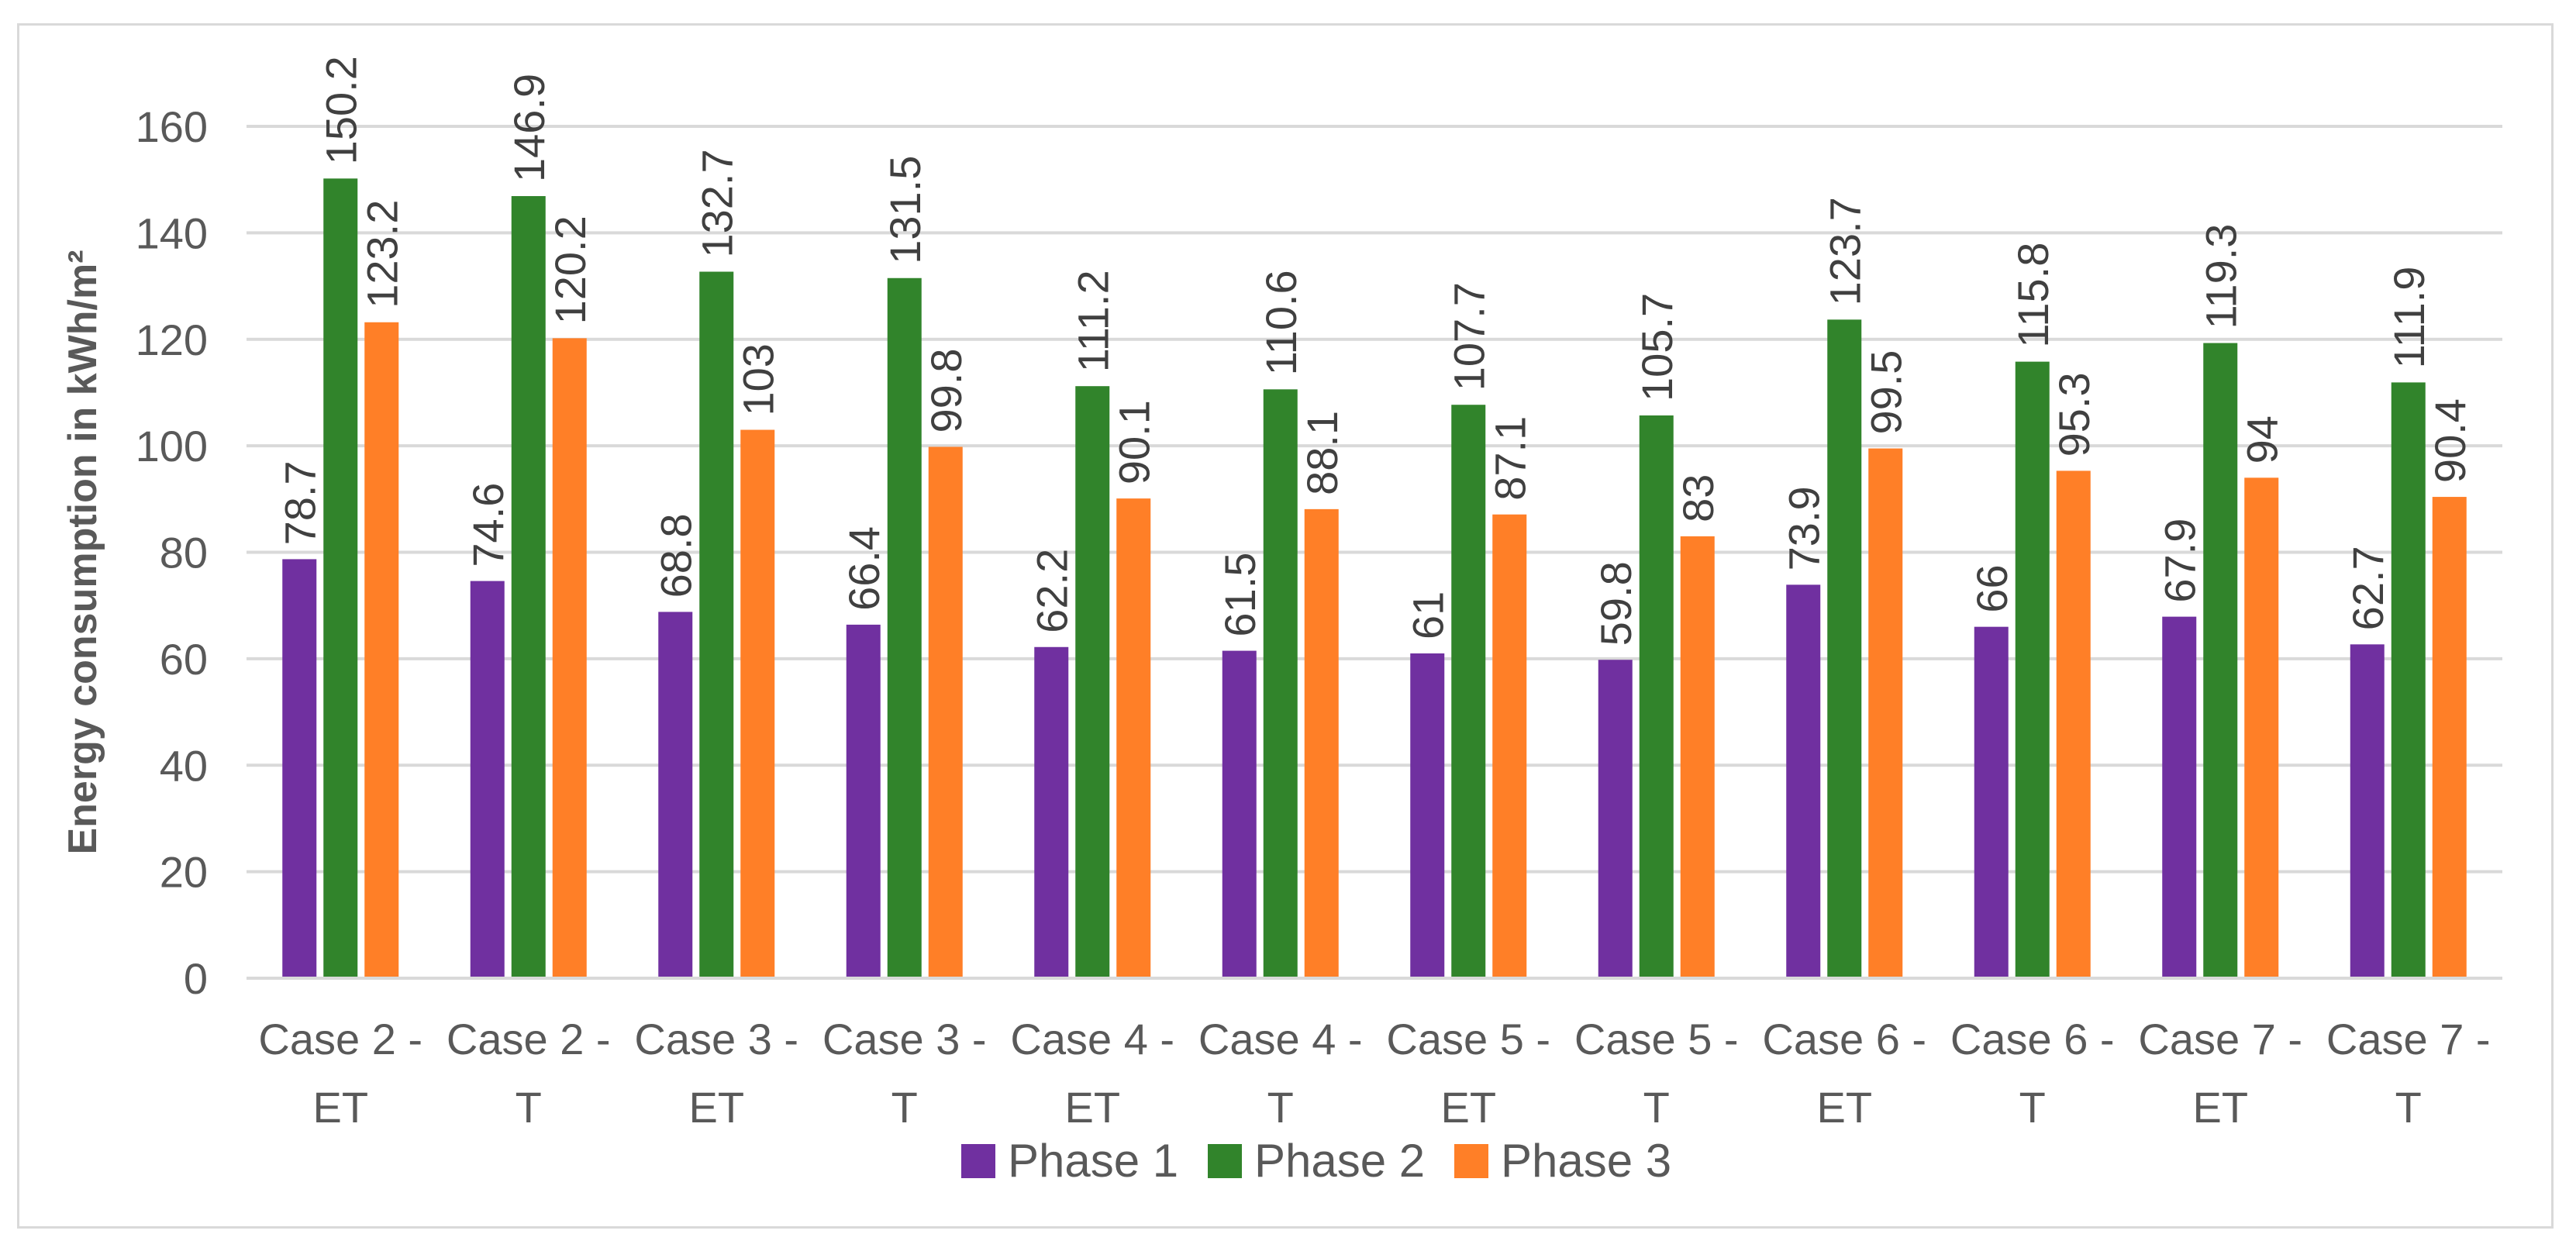 Image resolution: width=2576 pixels, height=1258 pixels. Describe the element at coordinates (1885, 392) in the screenshot. I see `data-label: 99.5` at that location.